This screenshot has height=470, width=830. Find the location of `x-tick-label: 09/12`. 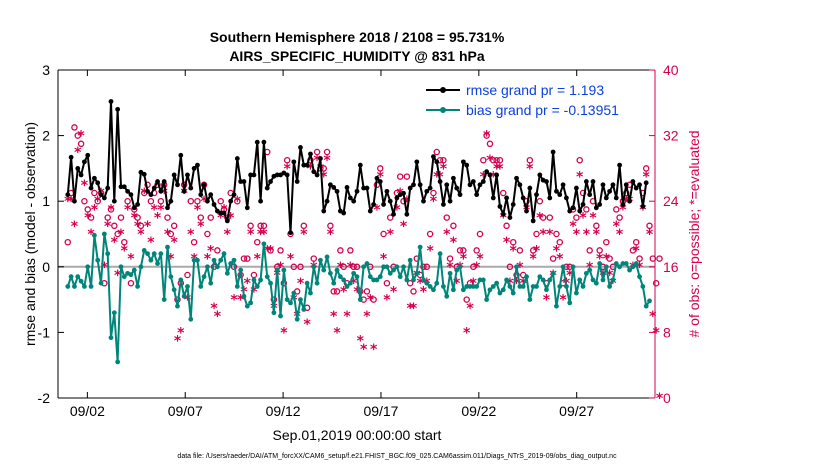

x-tick-label: 09/12 is located at coordinates (283, 411).